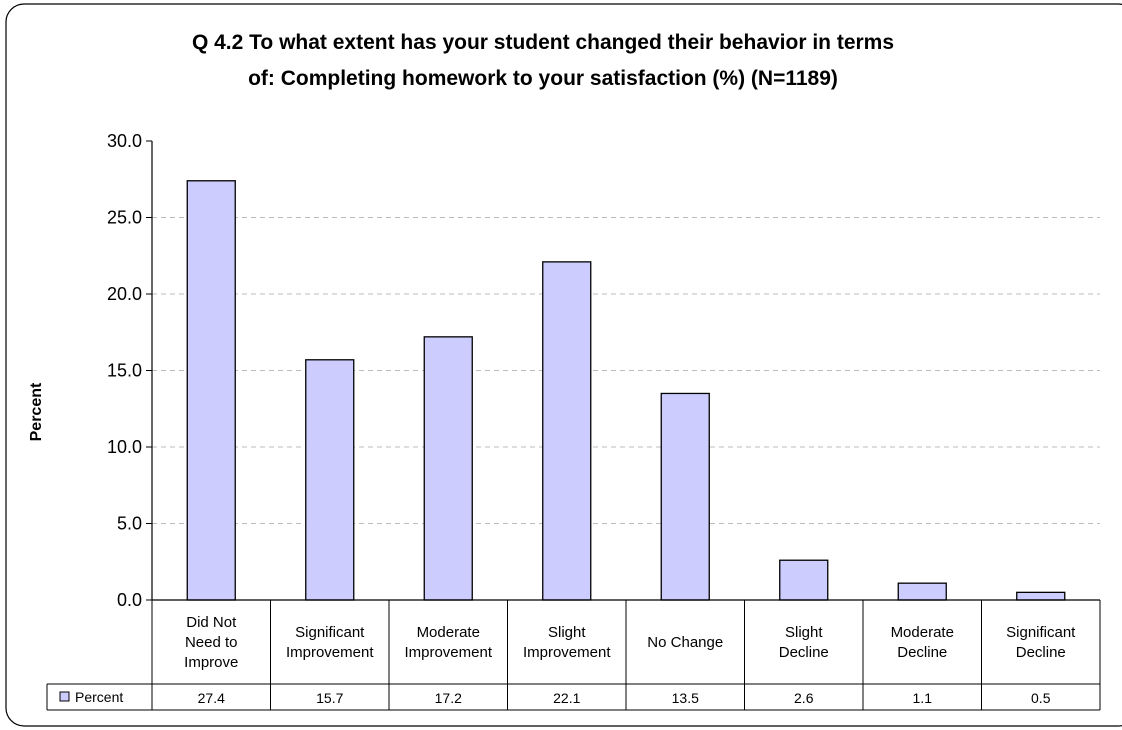 Image resolution: width=1122 pixels, height=730 pixels. What do you see at coordinates (124, 294) in the screenshot?
I see `y-tick-label: 20.0` at bounding box center [124, 294].